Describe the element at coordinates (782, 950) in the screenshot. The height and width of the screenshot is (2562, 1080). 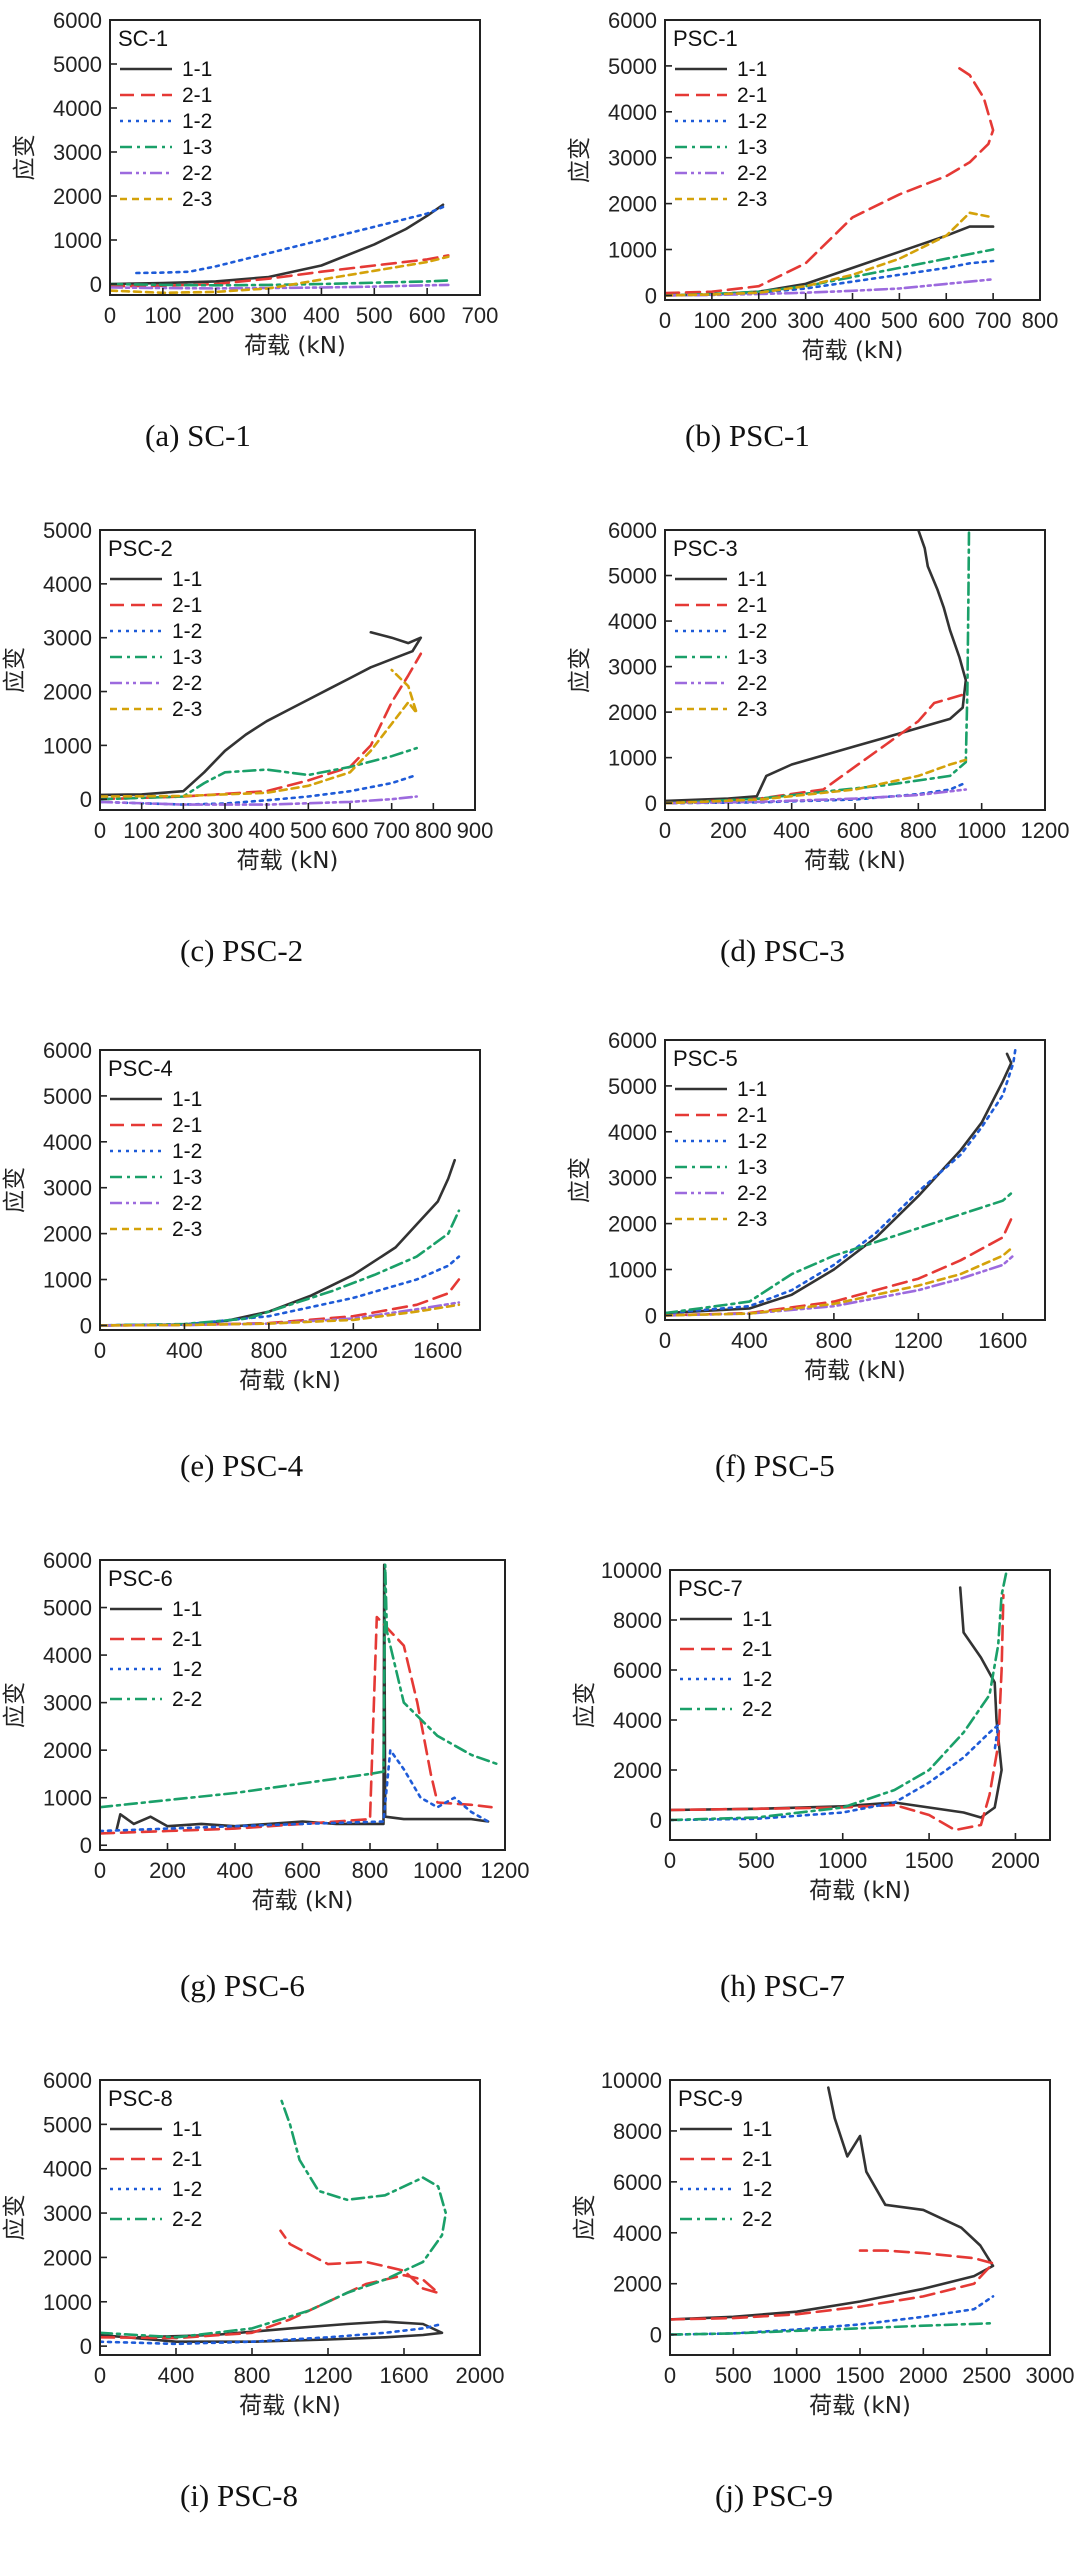
I see `panel-caption: (d) PSC-3` at that location.